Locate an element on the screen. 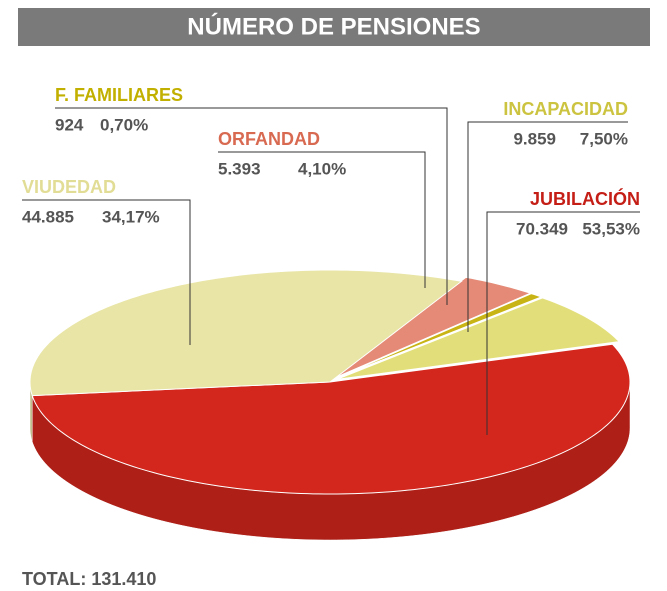  value-label: 44.885 is located at coordinates (48, 216).